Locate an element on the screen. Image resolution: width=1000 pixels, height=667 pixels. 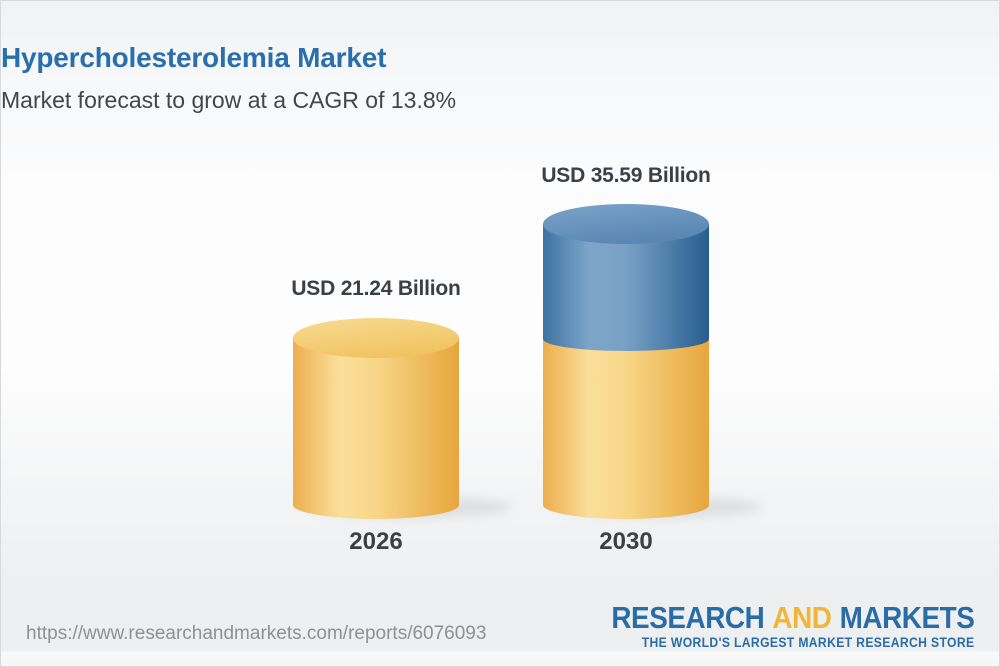
value-label-2026: USD 21.24 Billion is located at coordinates (376, 288).